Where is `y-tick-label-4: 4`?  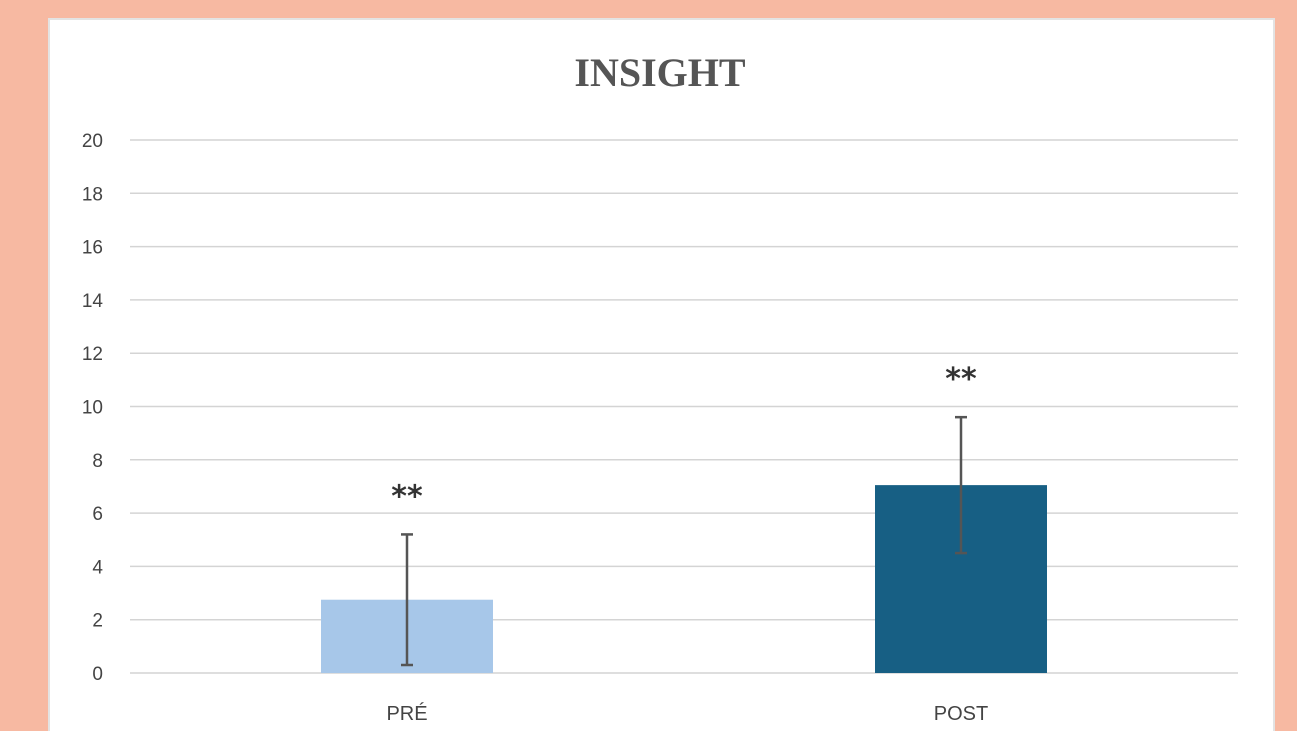
y-tick-label-4: 4 is located at coordinates (97, 567).